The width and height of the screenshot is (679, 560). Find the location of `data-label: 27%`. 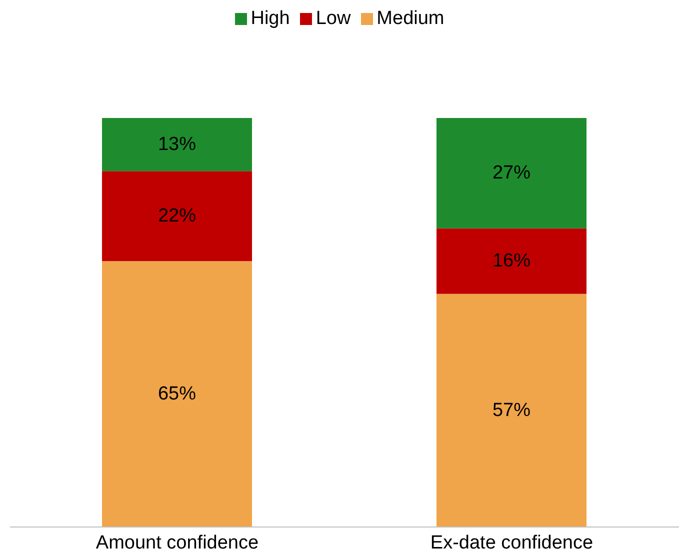

data-label: 27% is located at coordinates (511, 173).